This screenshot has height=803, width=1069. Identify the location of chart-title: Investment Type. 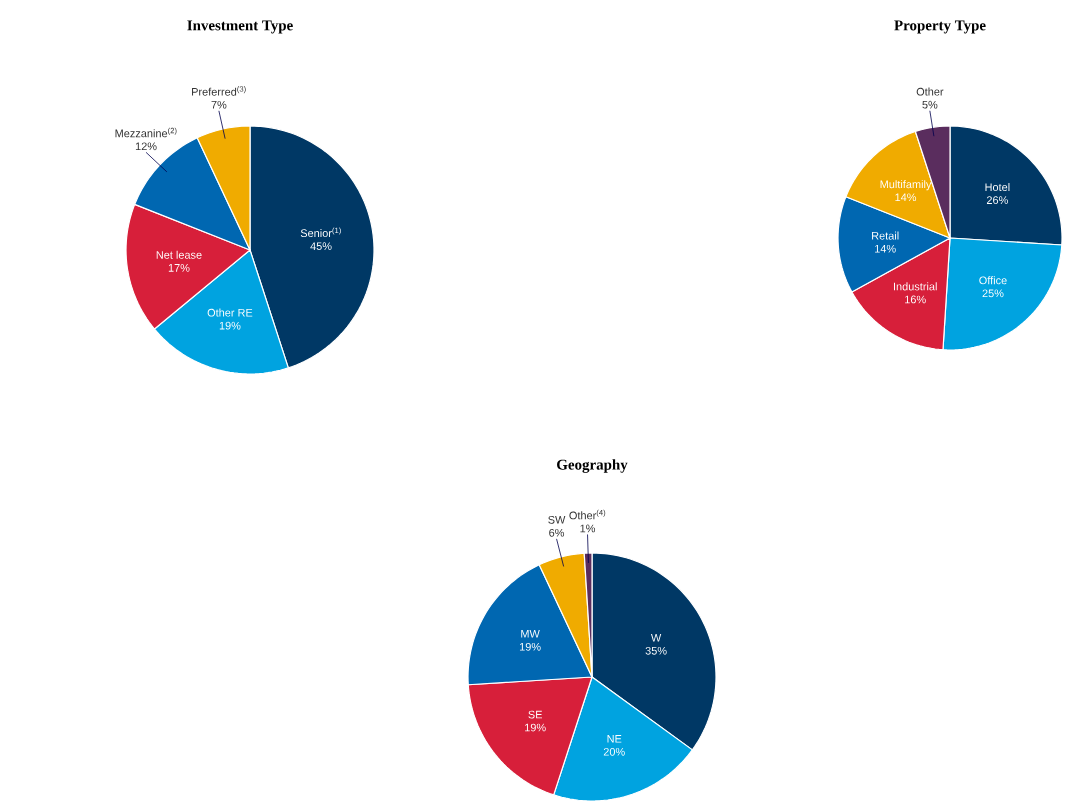
(240, 27).